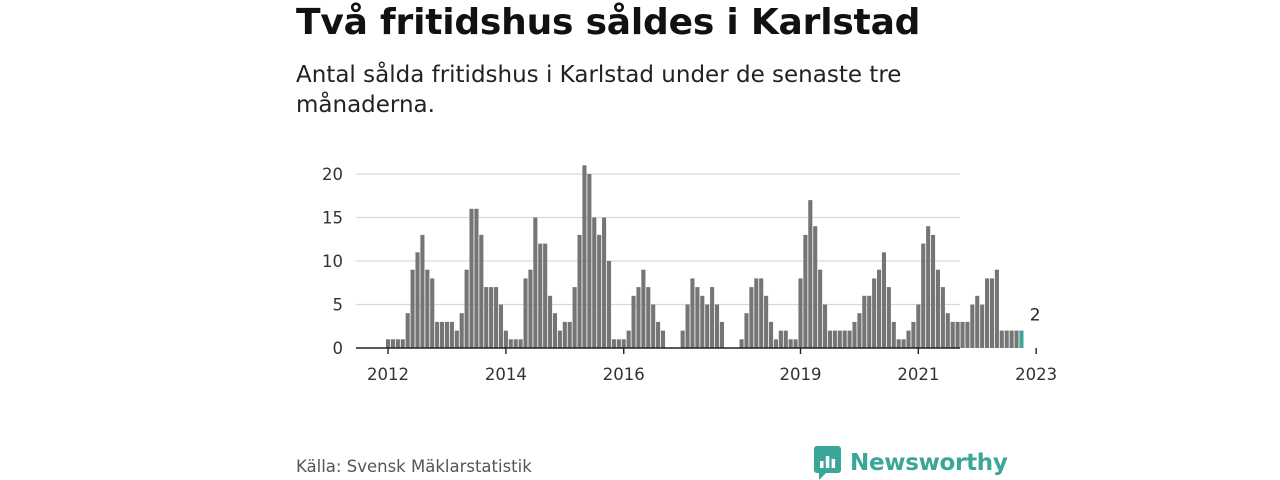 The height and width of the screenshot is (480, 1280). What do you see at coordinates (332, 218) in the screenshot?
I see `y-tick-label: 15` at bounding box center [332, 218].